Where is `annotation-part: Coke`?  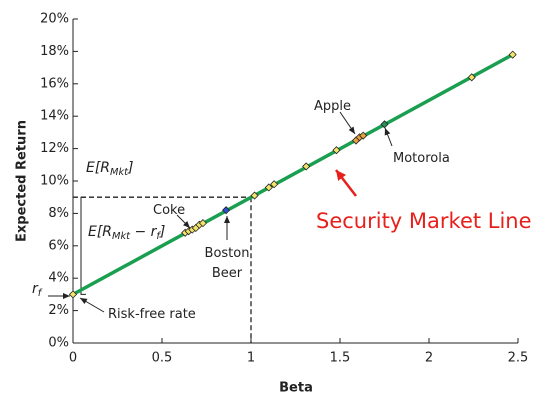
annotation-part: Coke is located at coordinates (169, 210).